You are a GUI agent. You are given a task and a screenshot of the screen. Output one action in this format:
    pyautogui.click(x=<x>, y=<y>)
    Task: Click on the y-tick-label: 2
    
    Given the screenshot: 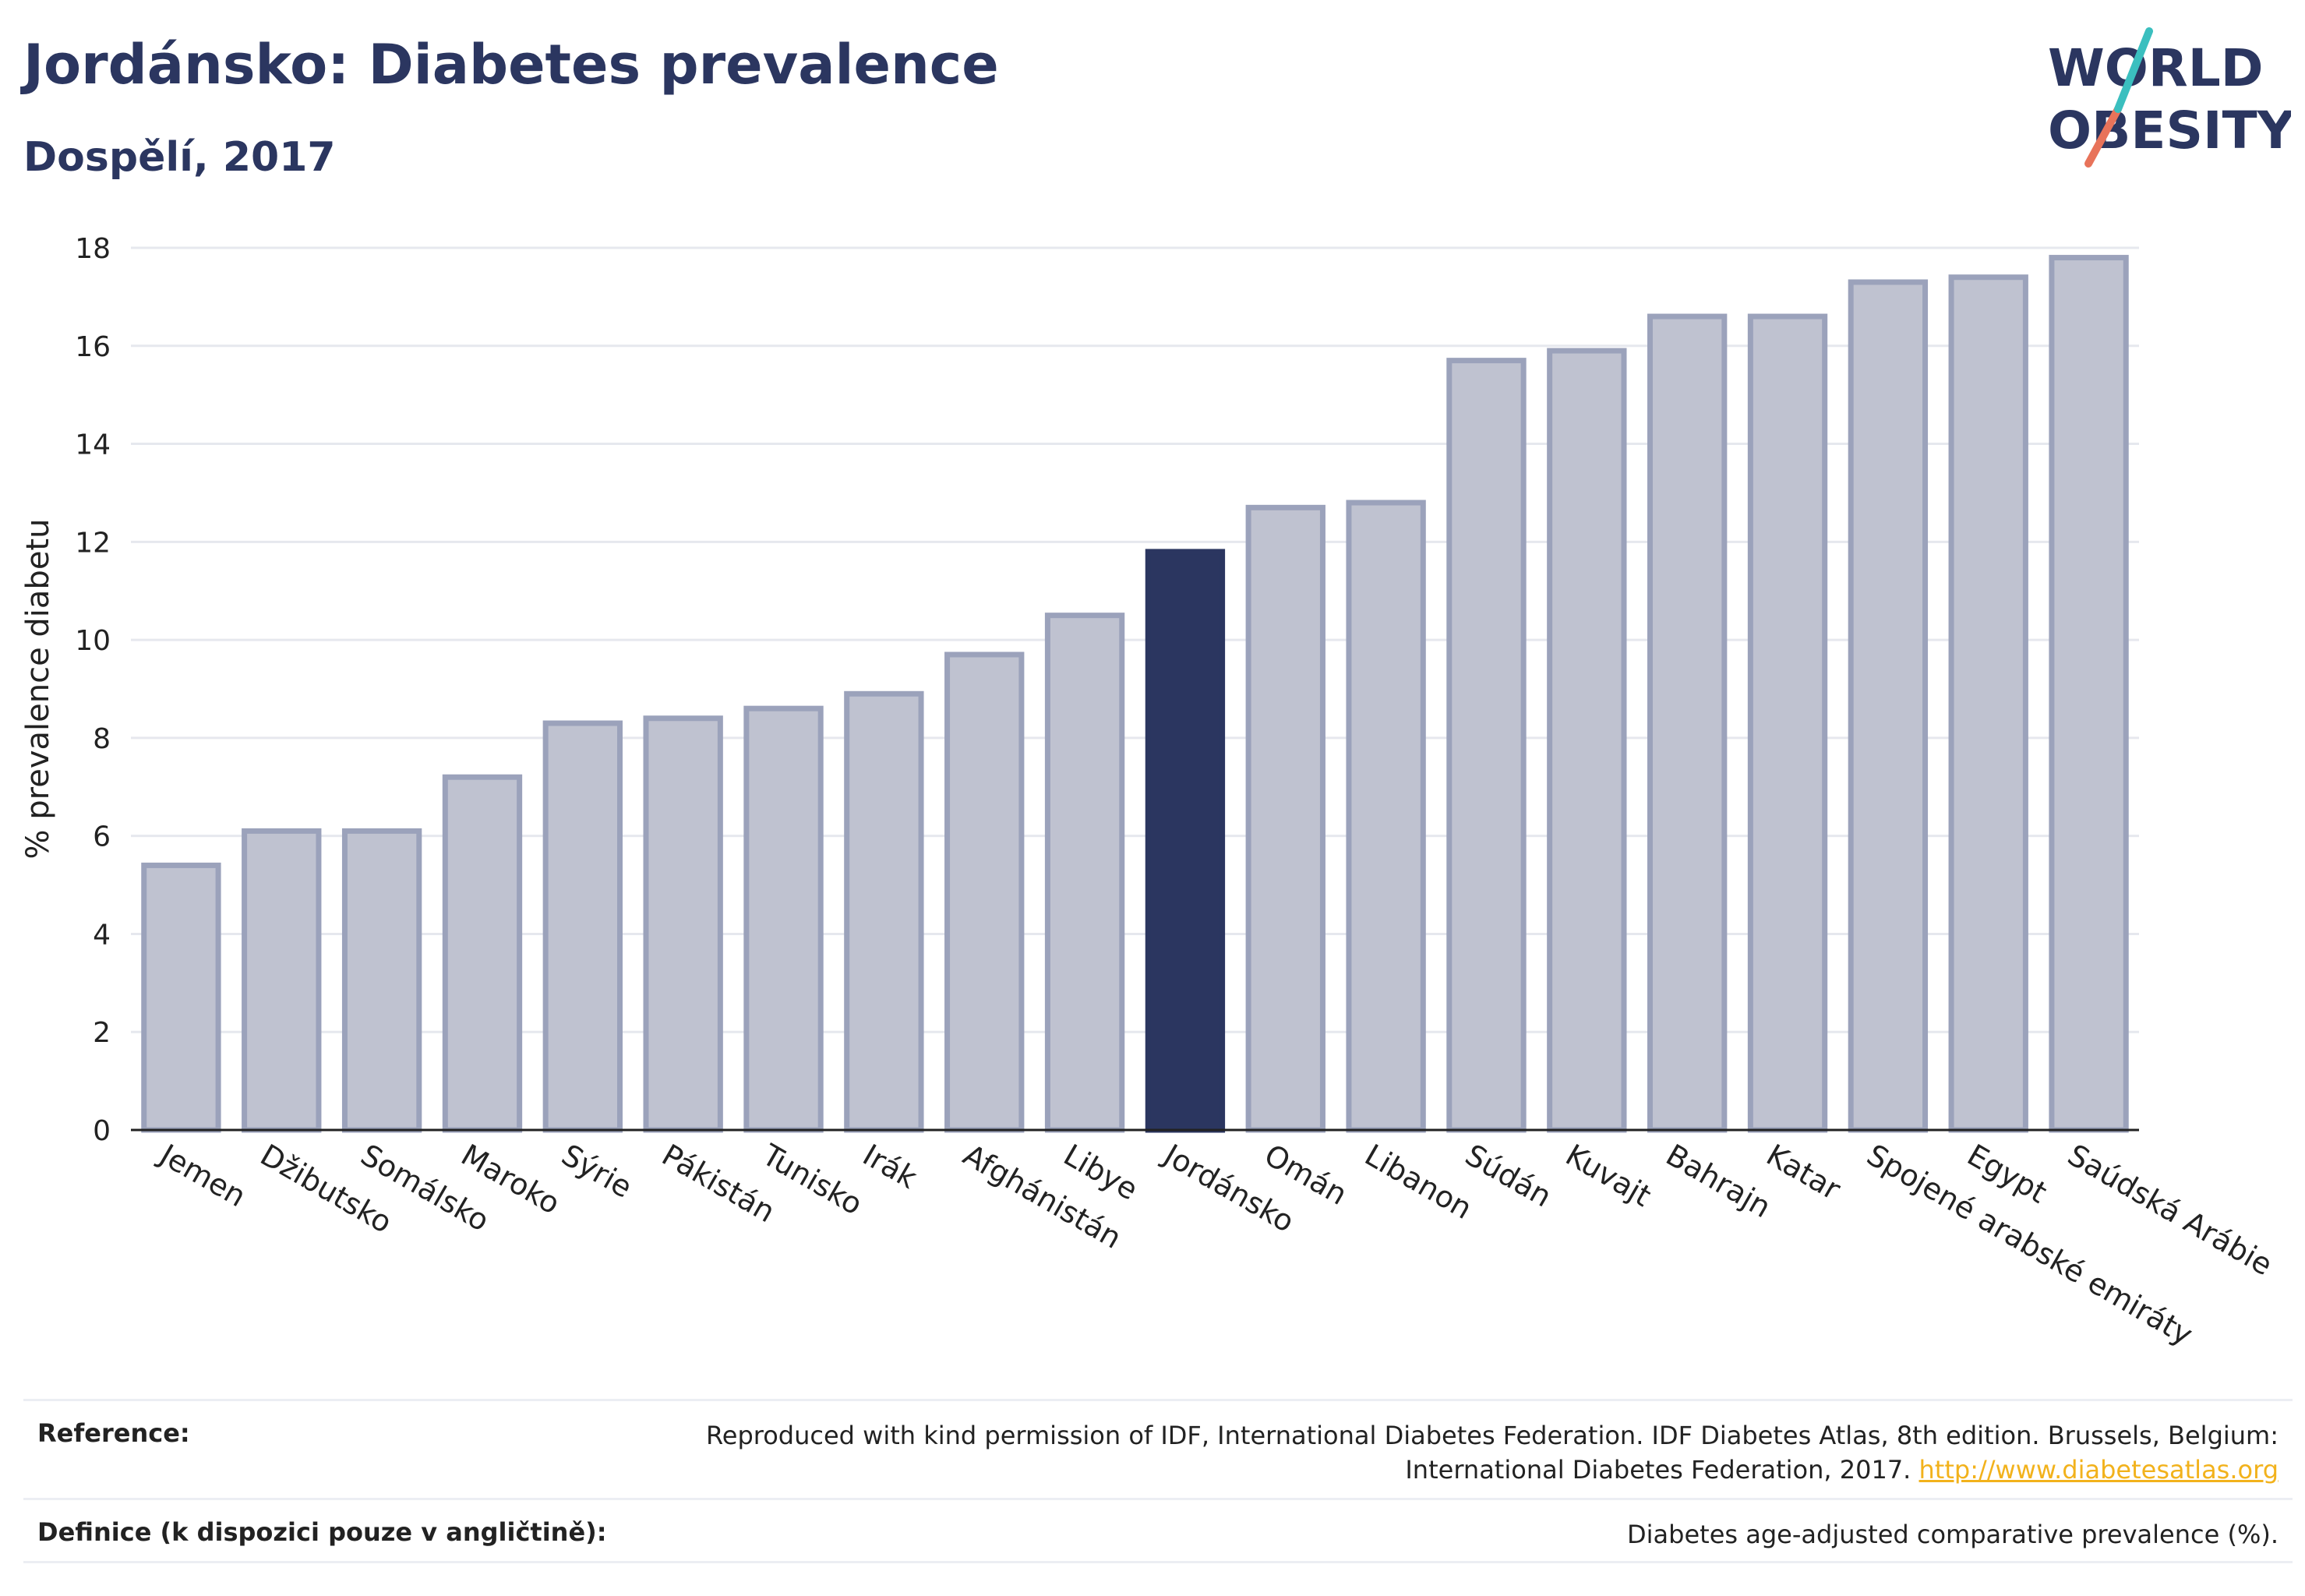 What is the action you would take?
    pyautogui.click(x=102, y=1033)
    